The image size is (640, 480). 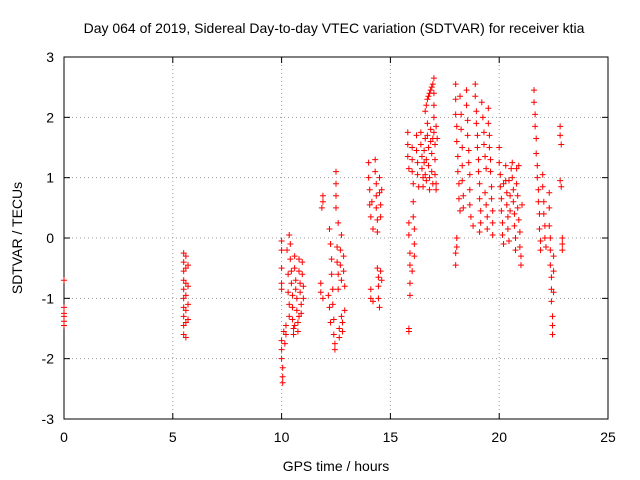 I want to click on x-tick-label: 5, so click(x=173, y=437).